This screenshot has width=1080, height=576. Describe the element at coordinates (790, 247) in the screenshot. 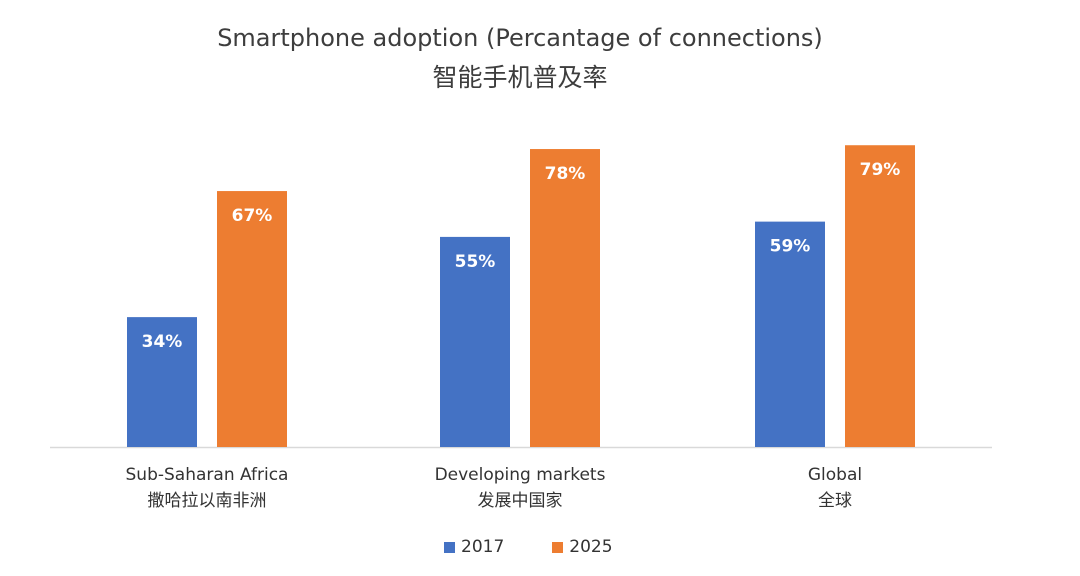

I see `data-label-2017-2: 59%` at that location.